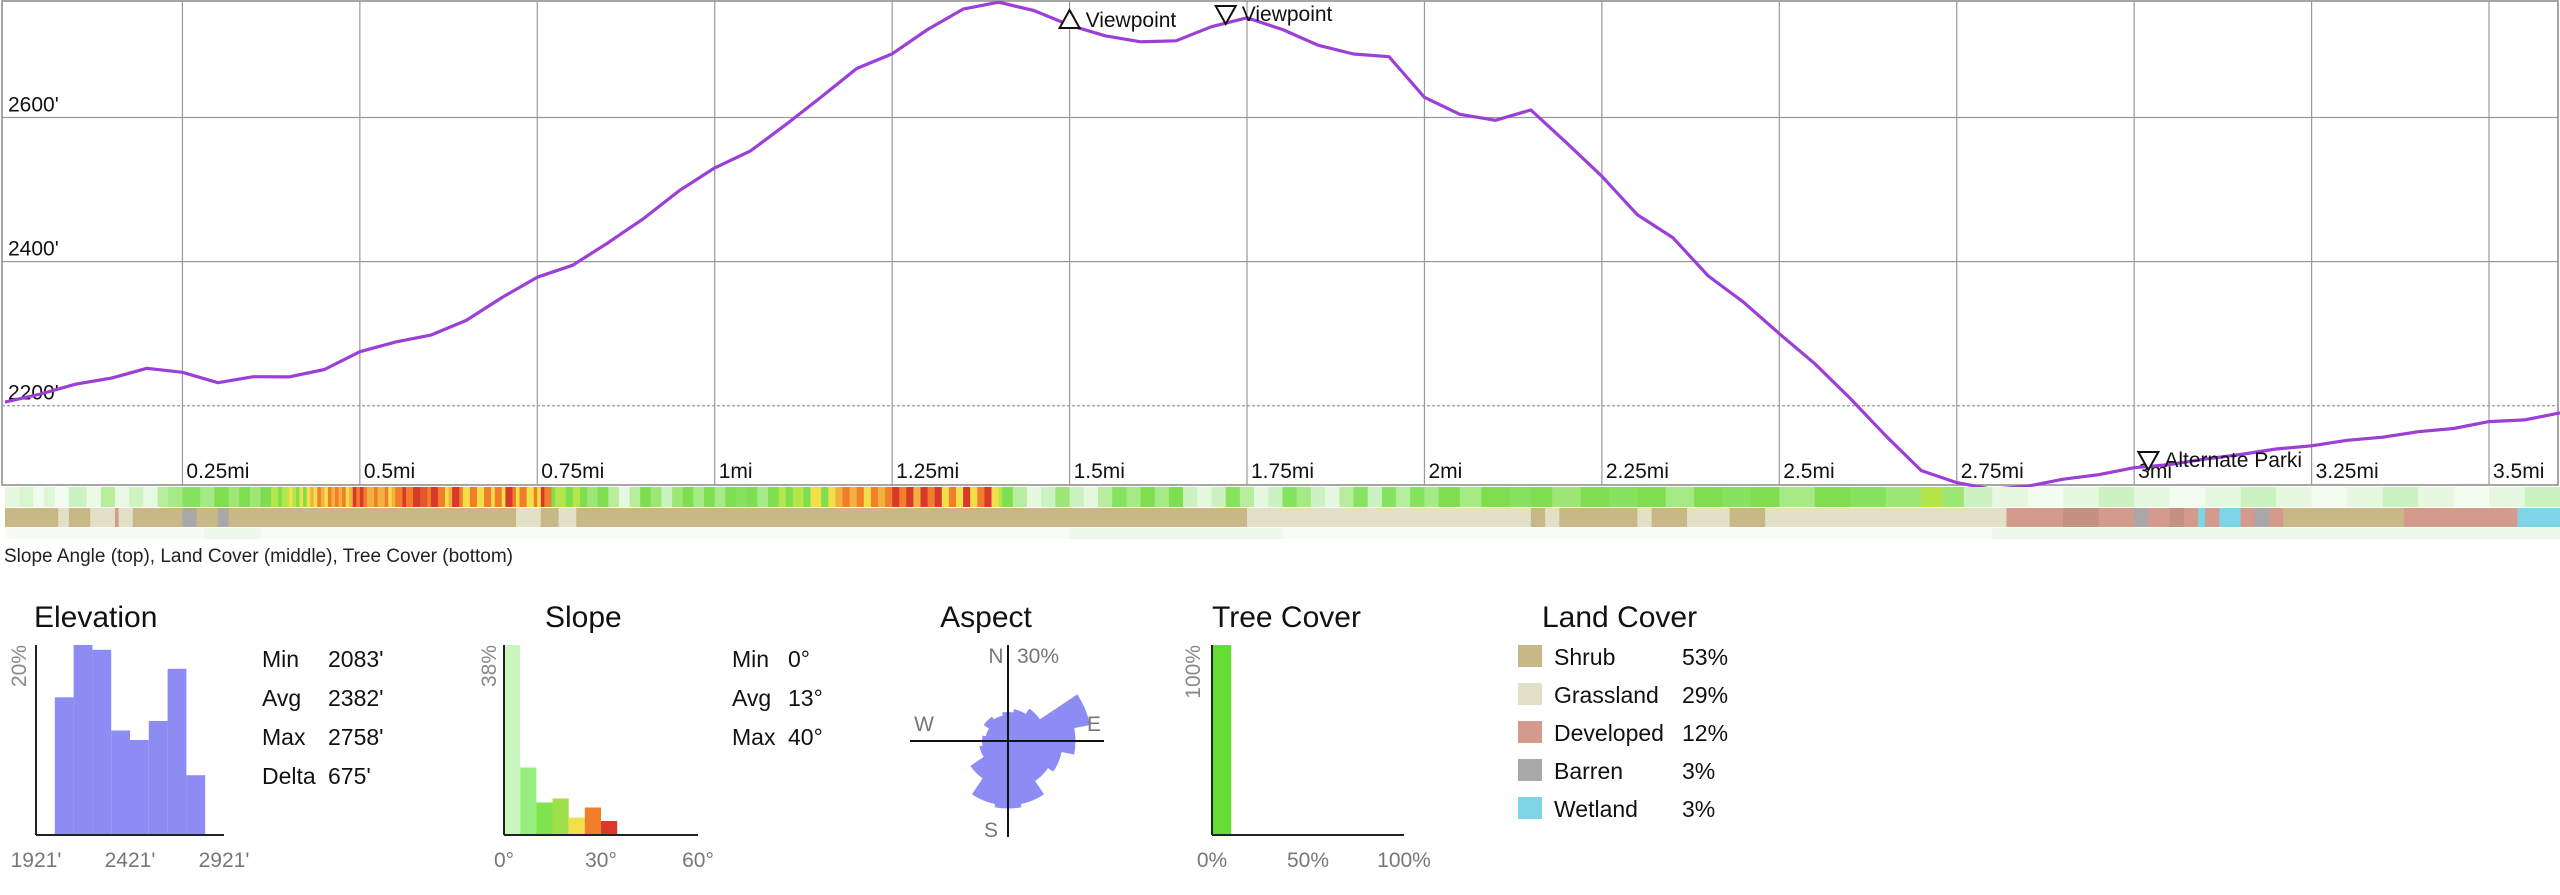 The image size is (2560, 895). What do you see at coordinates (1282, 497) in the screenshot?
I see `slope-angle-strip` at bounding box center [1282, 497].